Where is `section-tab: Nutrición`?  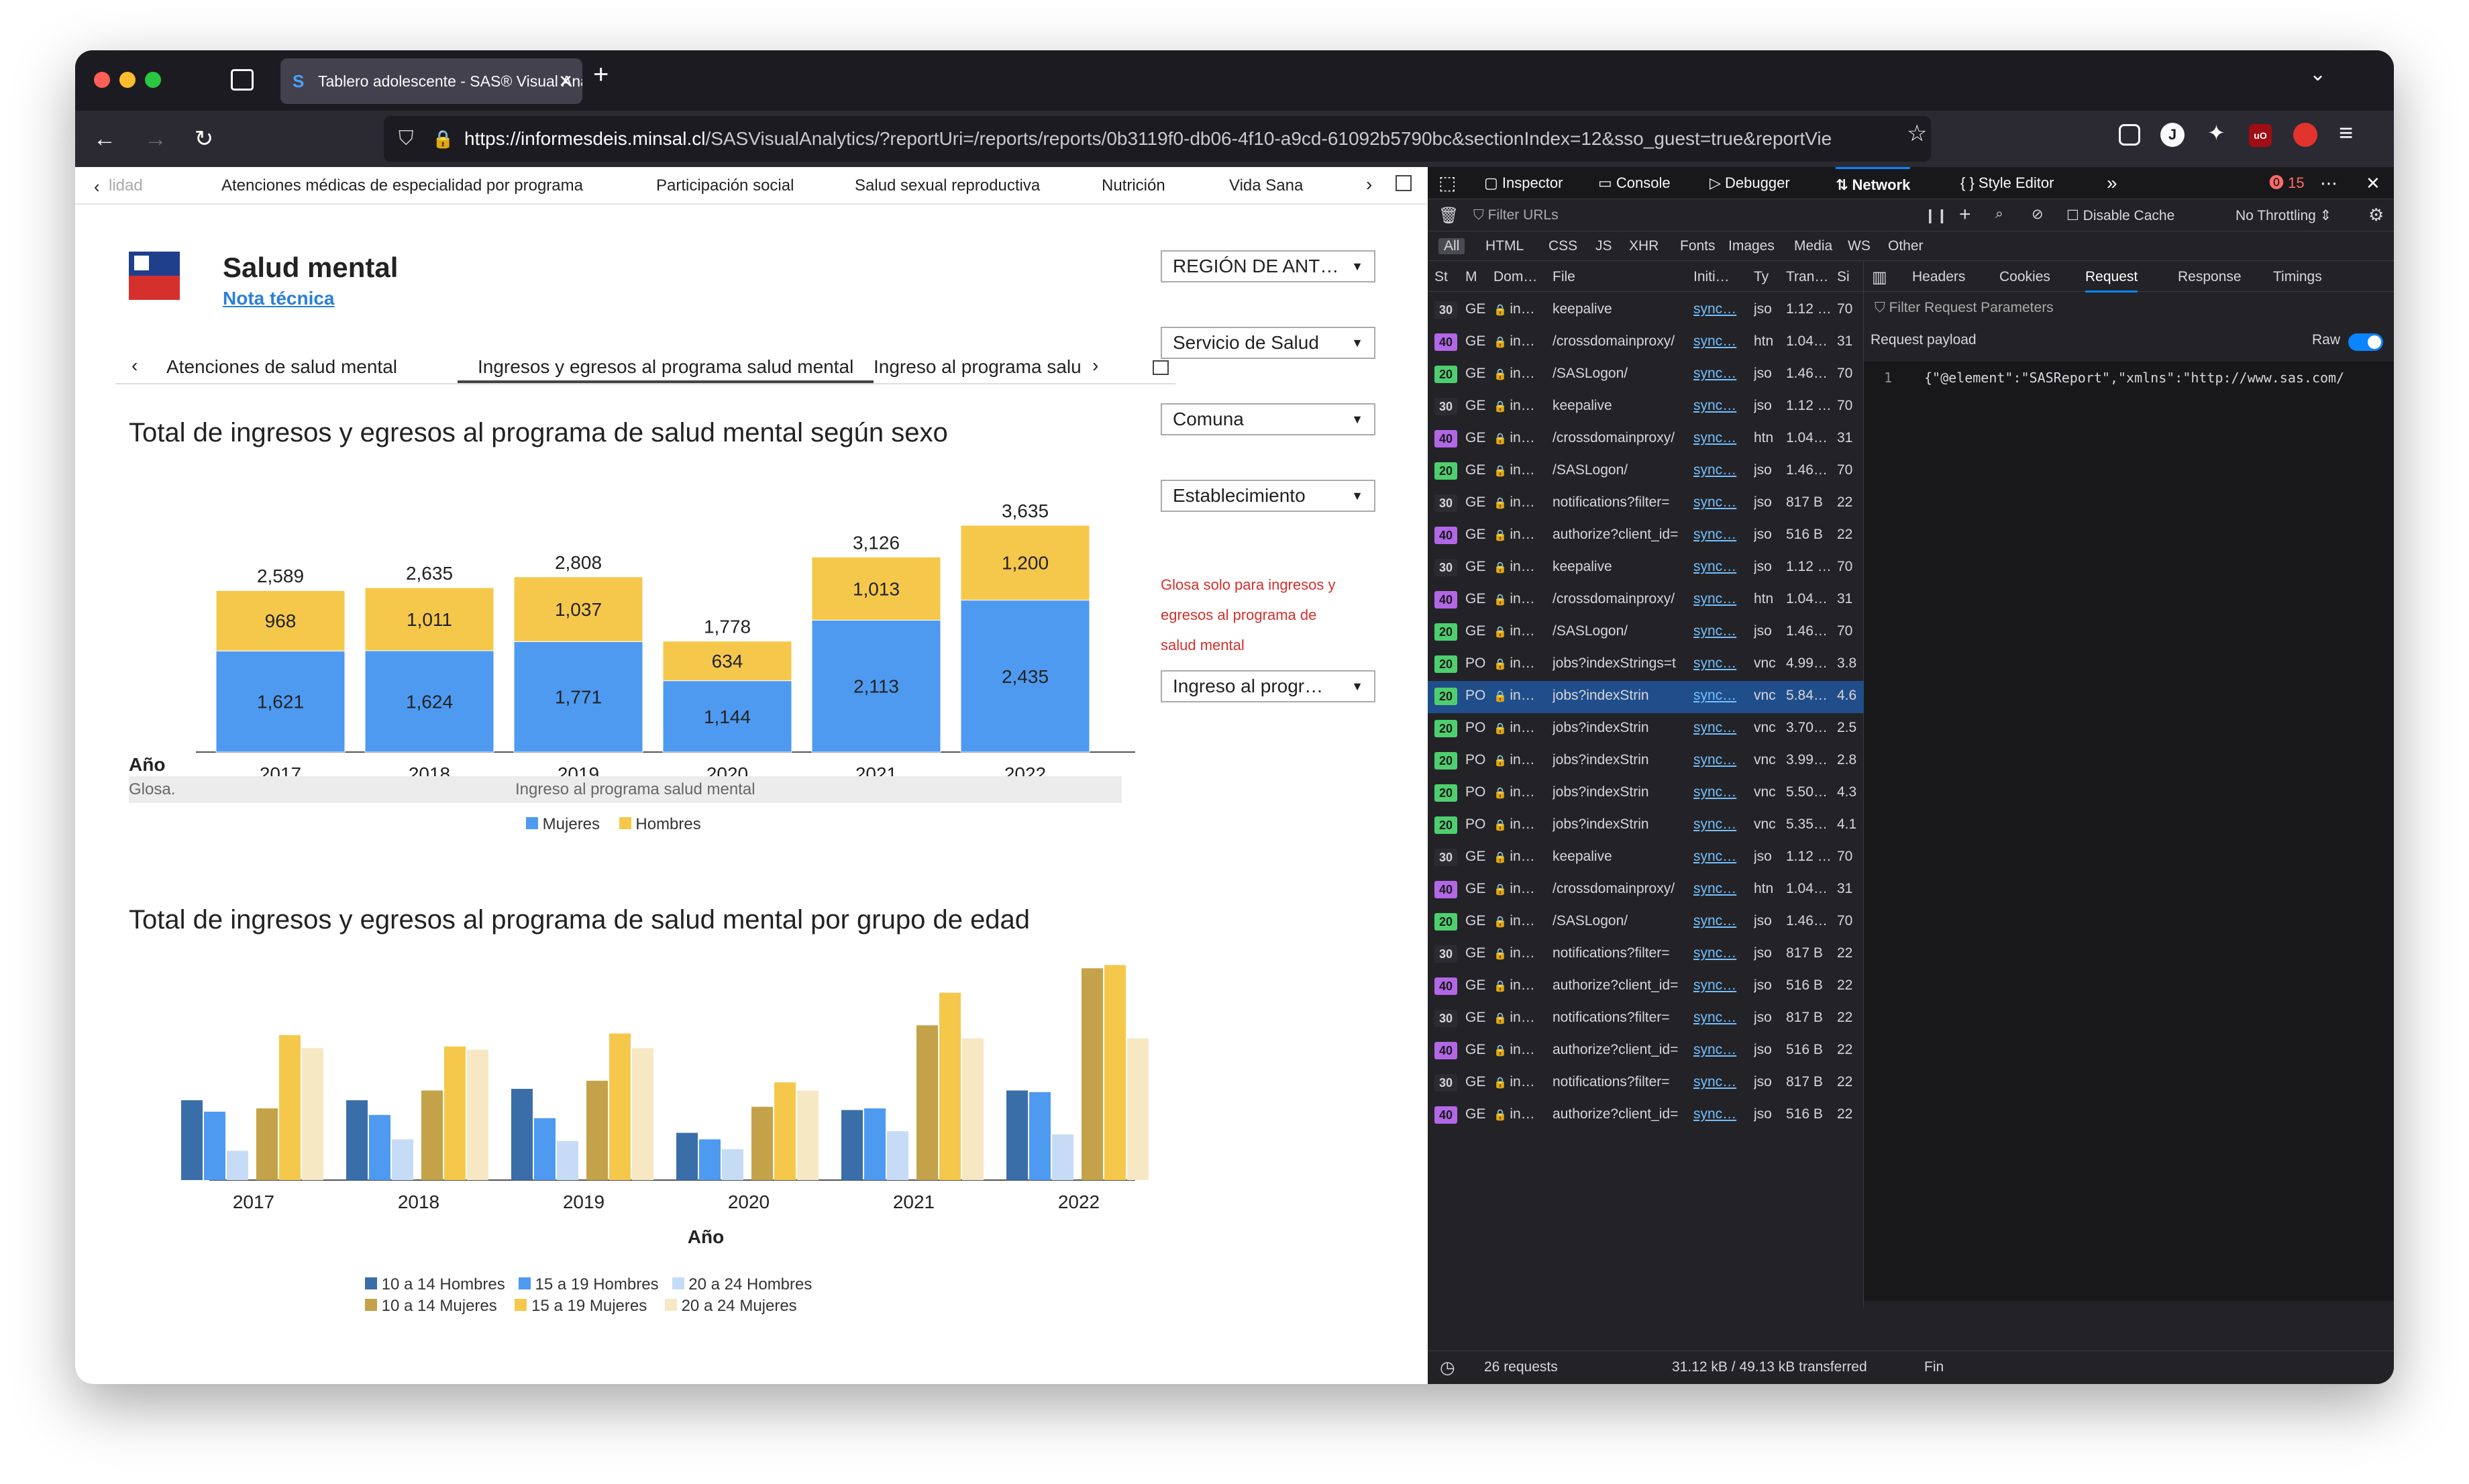
section-tab: Nutrición is located at coordinates (1134, 185).